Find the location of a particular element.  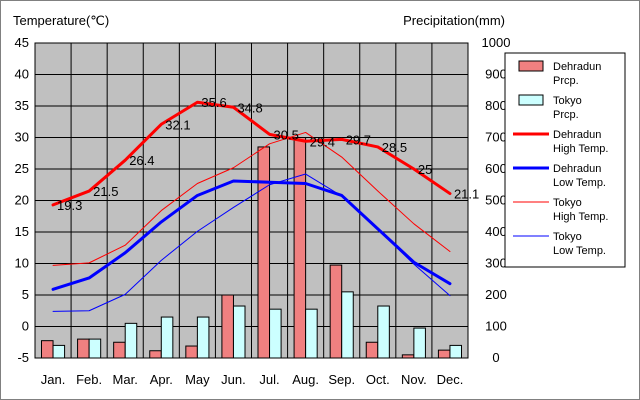

left-axis-title: Temperature(℃) is located at coordinates (61, 20).